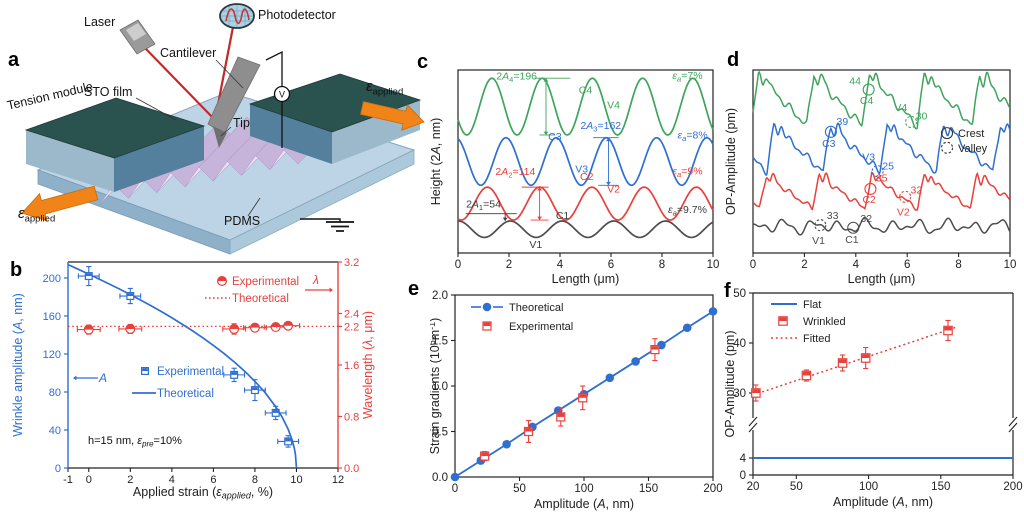  Describe the element at coordinates (585, 106) in the screenshot. I see `height-profile-strain 7%` at that location.